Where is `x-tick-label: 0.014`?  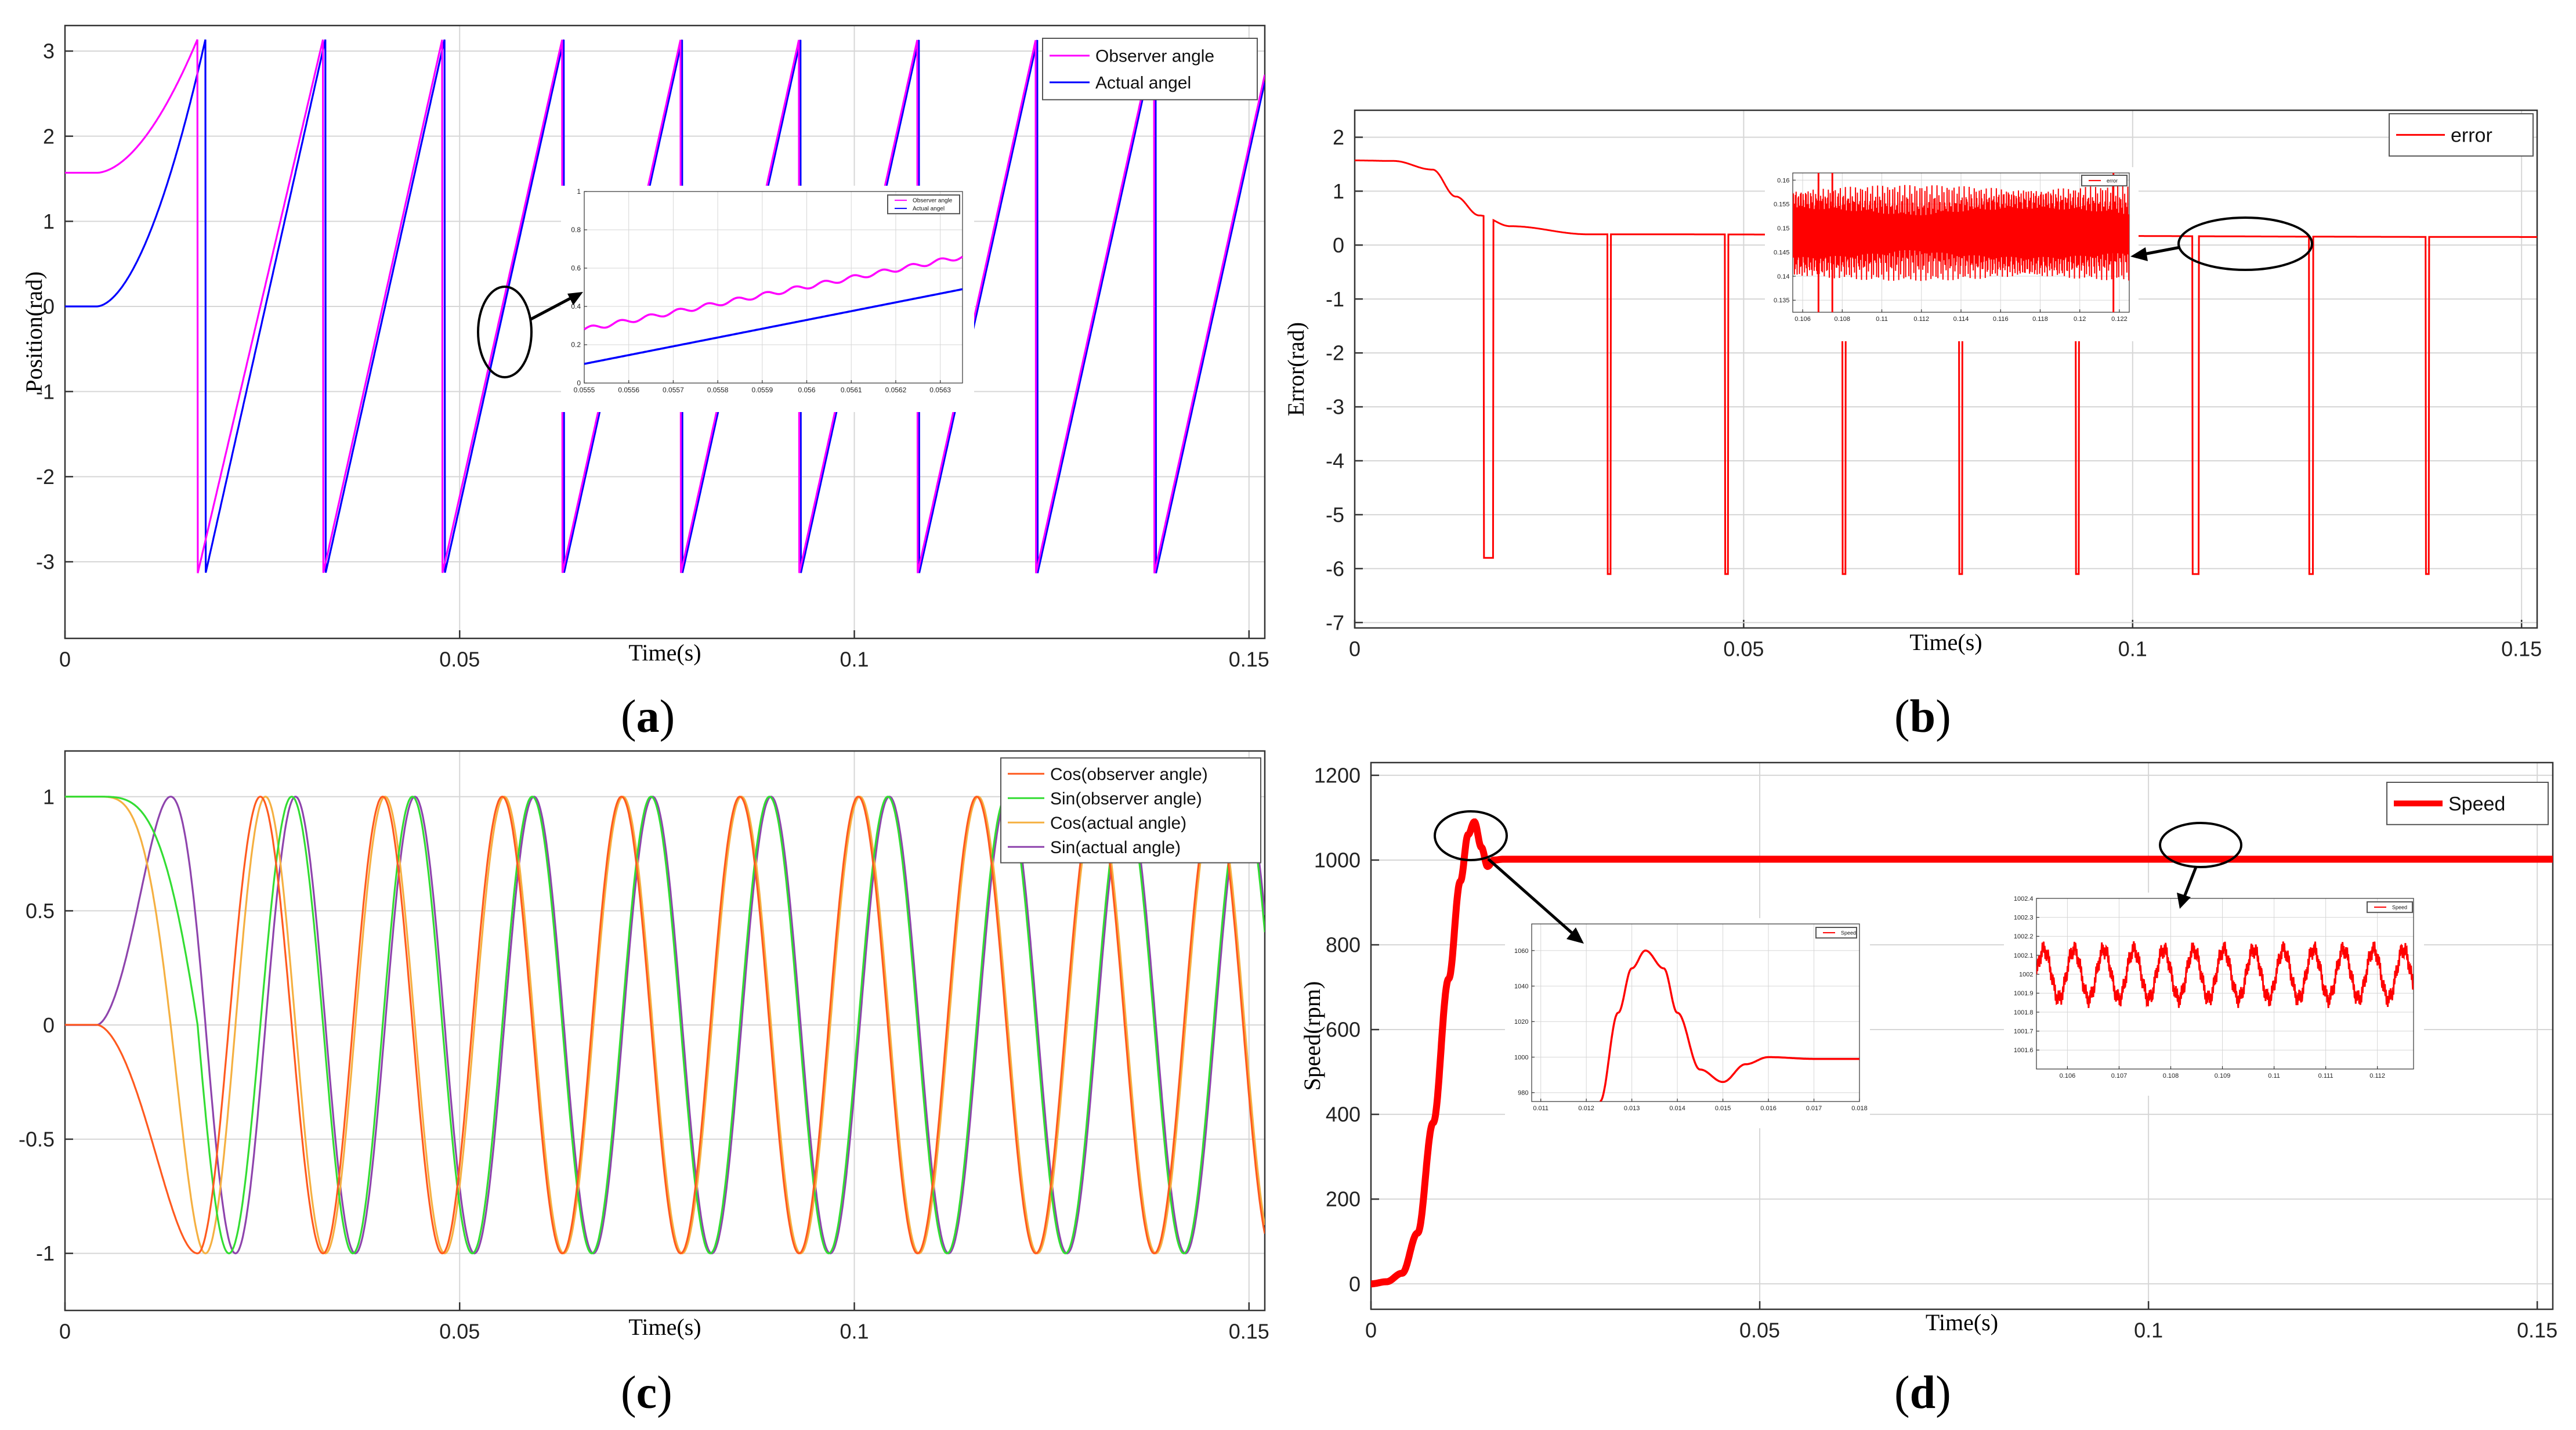
x-tick-label: 0.014 is located at coordinates (1677, 1108).